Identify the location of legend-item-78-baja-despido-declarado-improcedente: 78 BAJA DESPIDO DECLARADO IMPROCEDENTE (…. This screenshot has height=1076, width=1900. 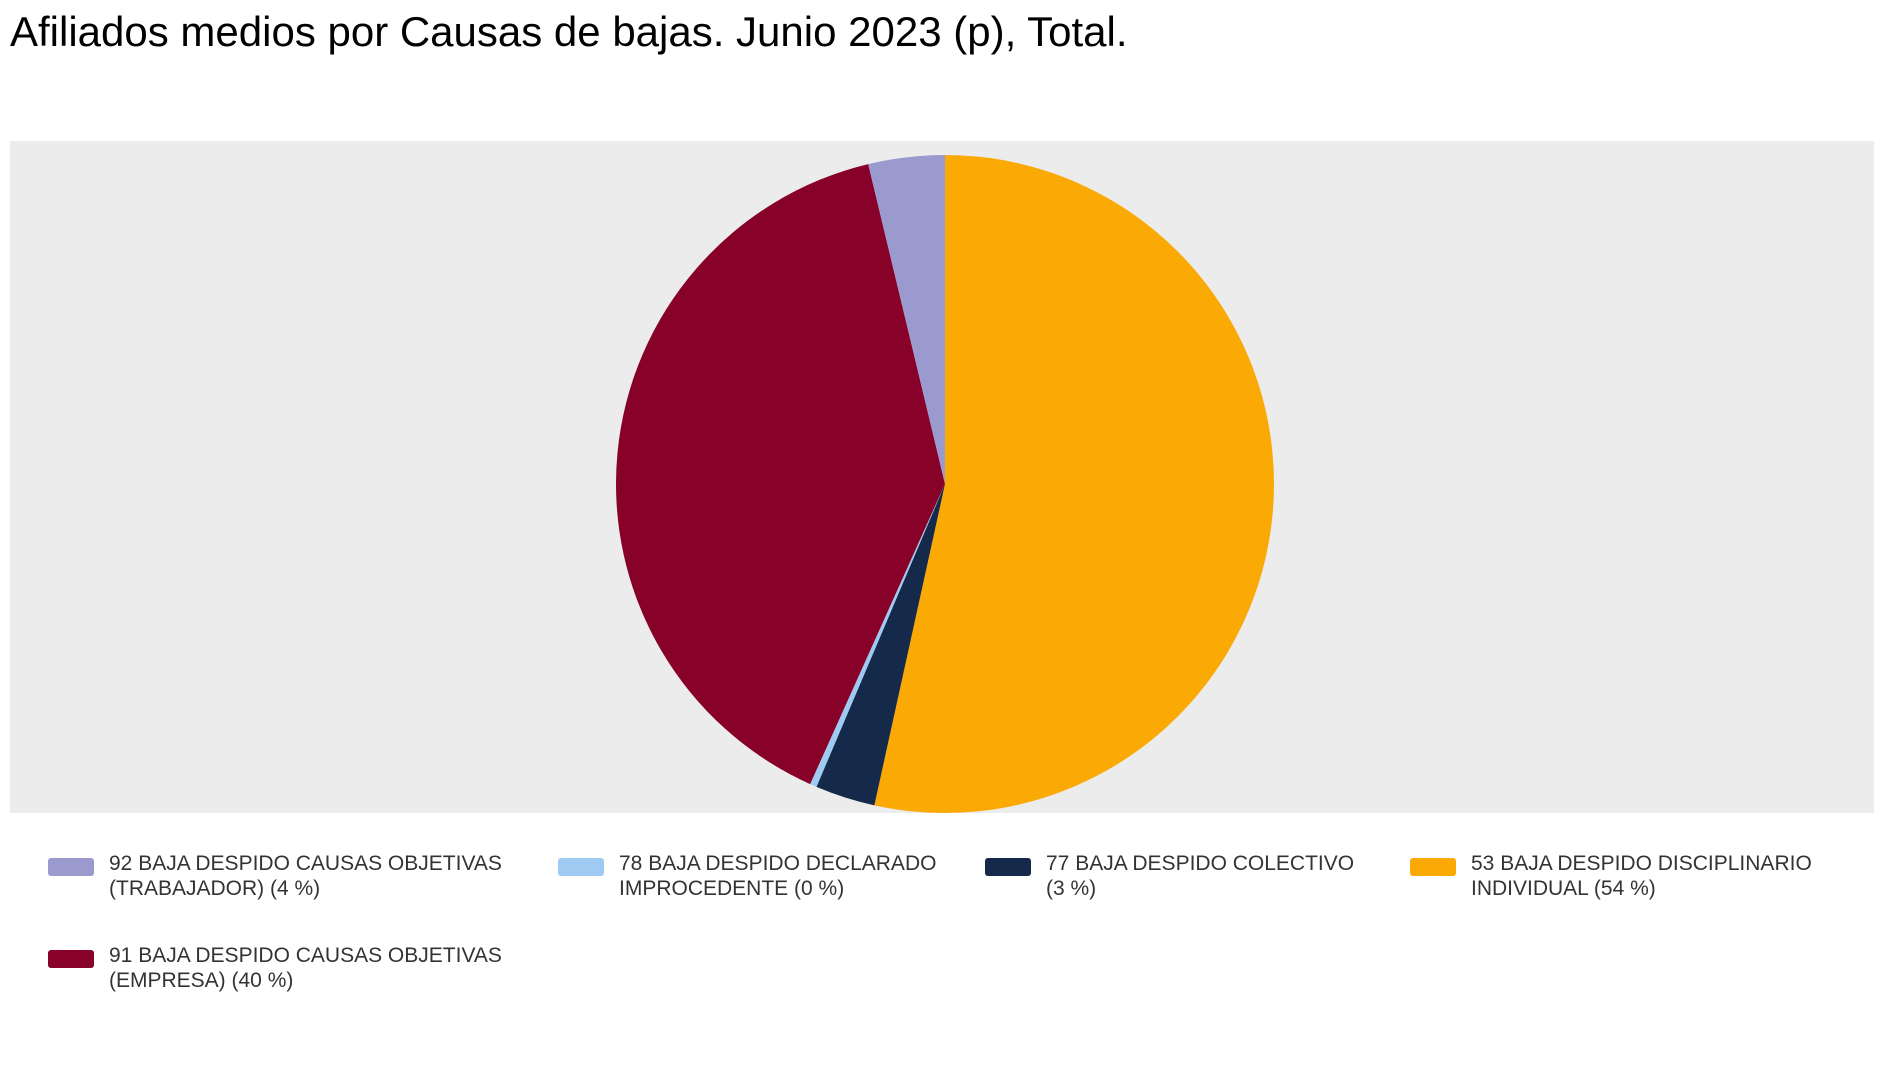
(747, 876).